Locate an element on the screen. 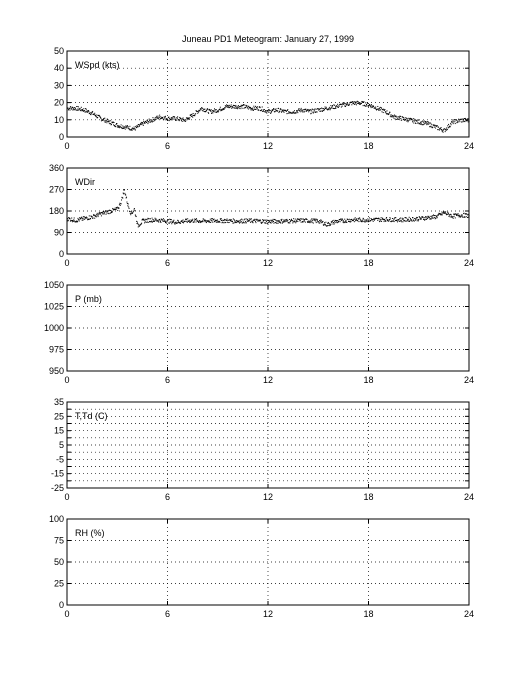  y-tick-label: 75 is located at coordinates (59, 541).